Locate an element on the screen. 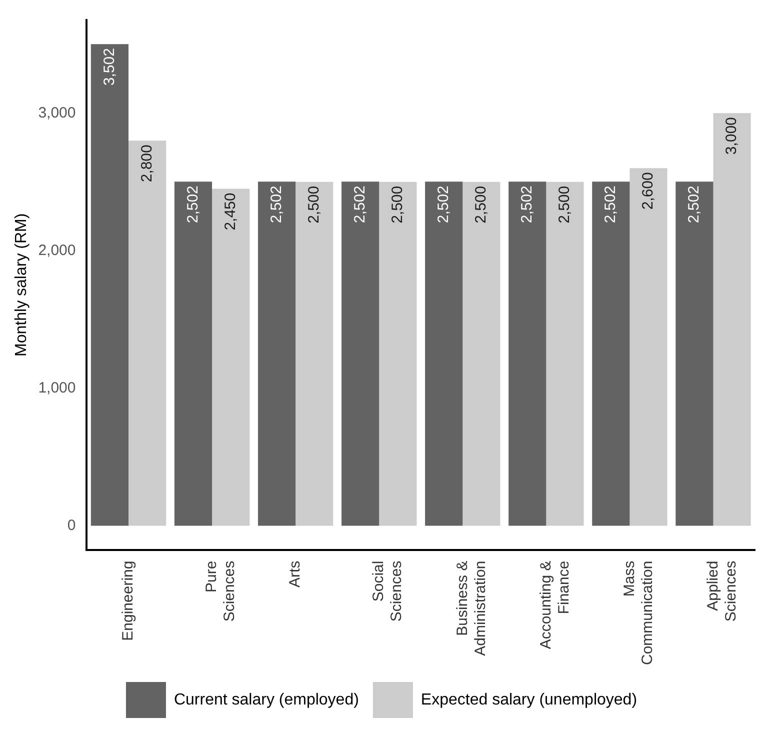 The image size is (775, 755). data-label: 2,450 is located at coordinates (230, 211).